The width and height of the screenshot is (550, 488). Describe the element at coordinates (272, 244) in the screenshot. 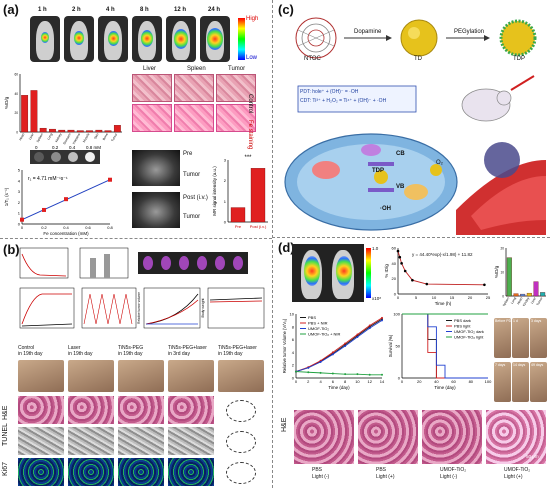

I see `divider-vertical` at that location.